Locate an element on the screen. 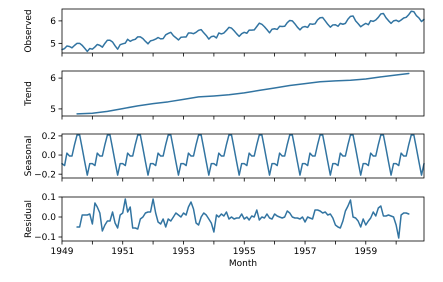 Image resolution: width=443 pixels, height=282 pixels. x-tick-label: 1951 is located at coordinates (122, 252).